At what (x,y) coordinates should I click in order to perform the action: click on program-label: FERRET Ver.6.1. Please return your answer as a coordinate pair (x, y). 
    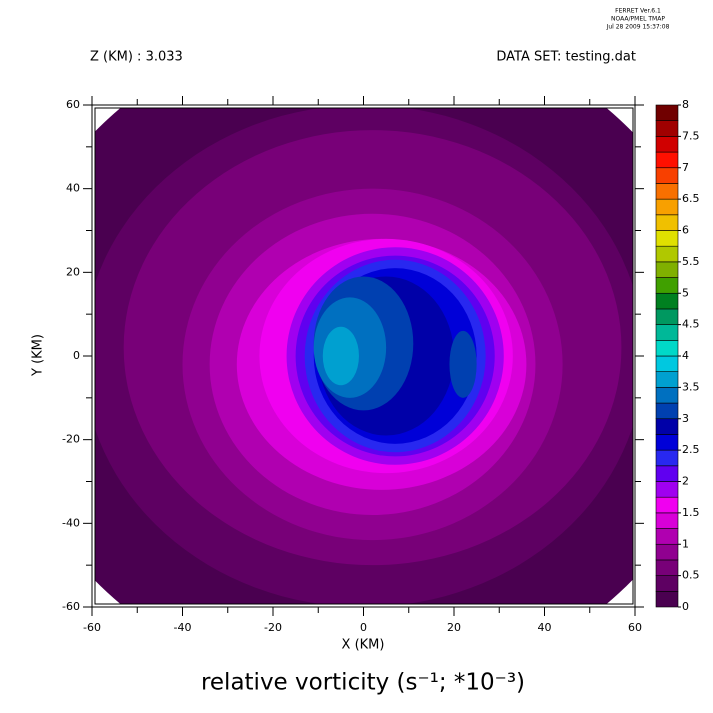
    Looking at the image, I should click on (638, 11).